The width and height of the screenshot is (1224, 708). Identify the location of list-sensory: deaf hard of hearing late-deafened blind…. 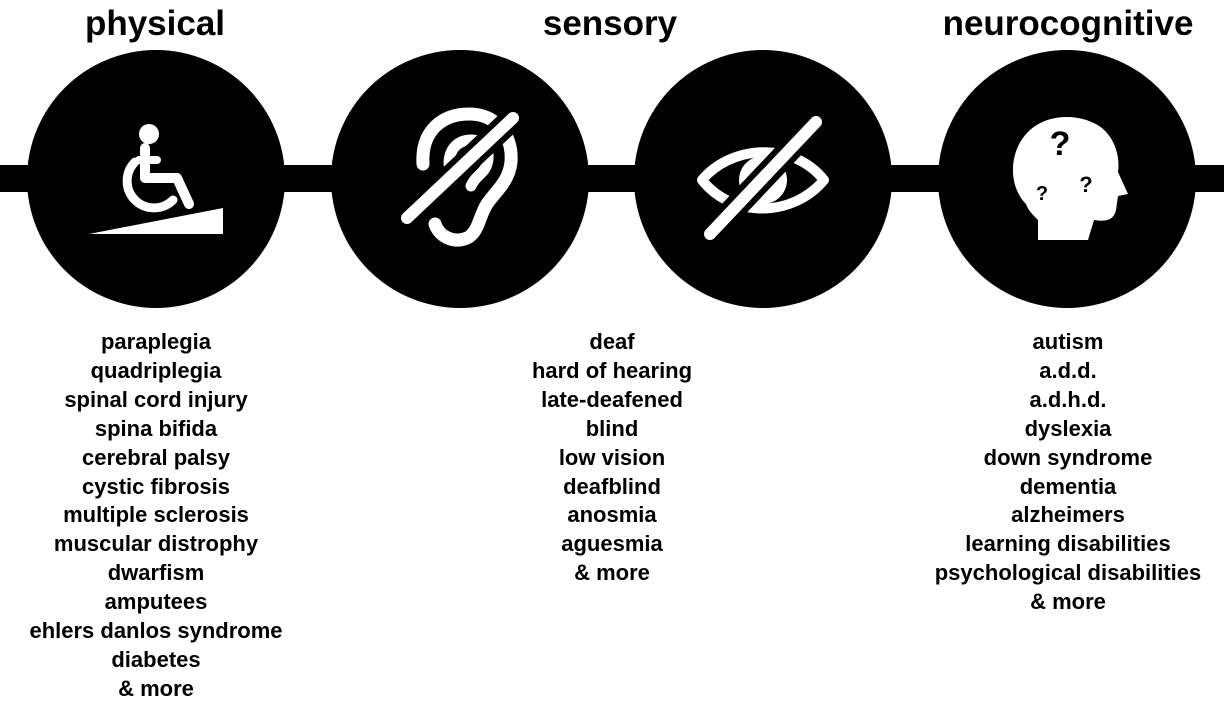
(612, 458).